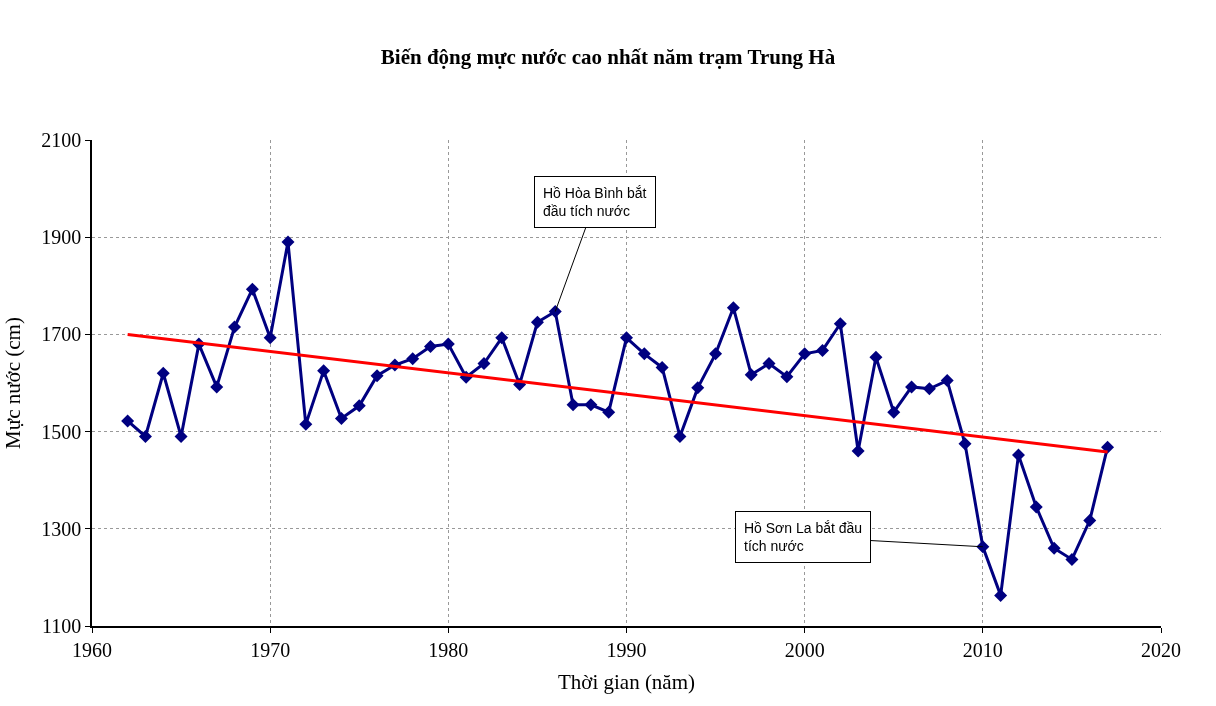 This screenshot has height=706, width=1216. What do you see at coordinates (270, 649) in the screenshot?
I see `x-tick-label: 1970` at bounding box center [270, 649].